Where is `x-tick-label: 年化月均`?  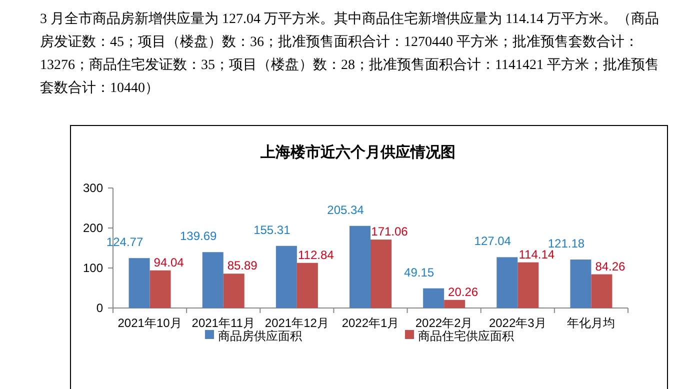 x-tick-label: 年化月均 is located at coordinates (591, 323).